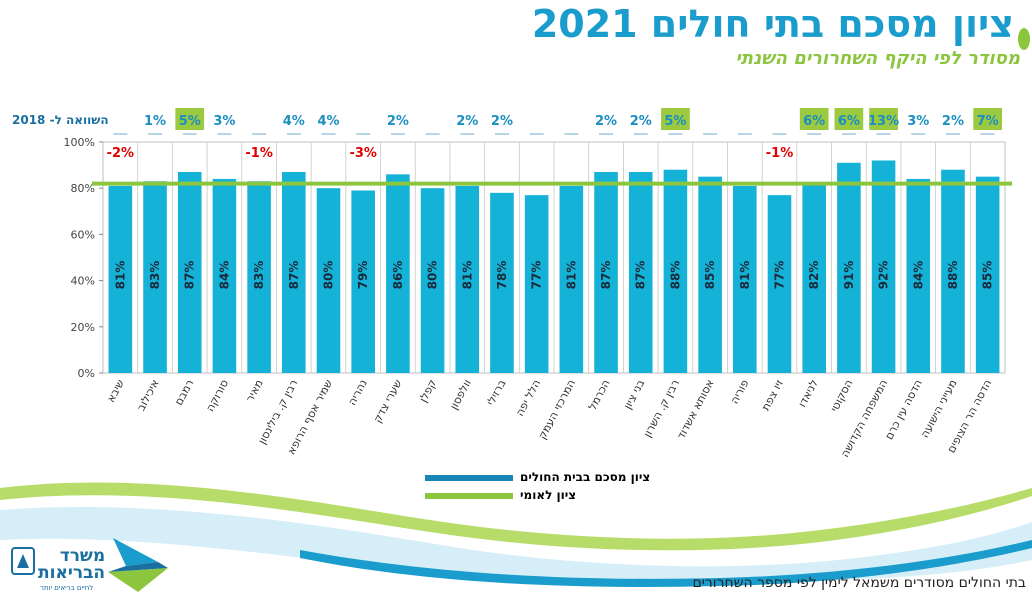 This screenshot has height=596, width=1032. What do you see at coordinates (120, 153) in the screenshot?
I see `change-label-negative: -2%` at bounding box center [120, 153].